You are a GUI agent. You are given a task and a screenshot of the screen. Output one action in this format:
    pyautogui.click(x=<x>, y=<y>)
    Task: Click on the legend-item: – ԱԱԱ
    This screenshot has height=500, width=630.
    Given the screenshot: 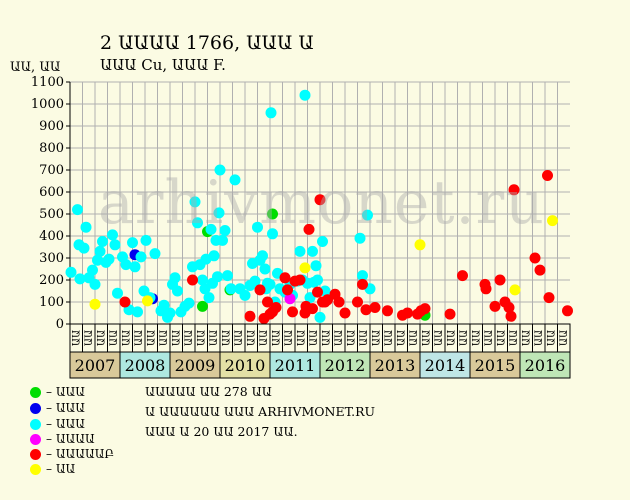 What is the action you would take?
    pyautogui.click(x=57, y=424)
    